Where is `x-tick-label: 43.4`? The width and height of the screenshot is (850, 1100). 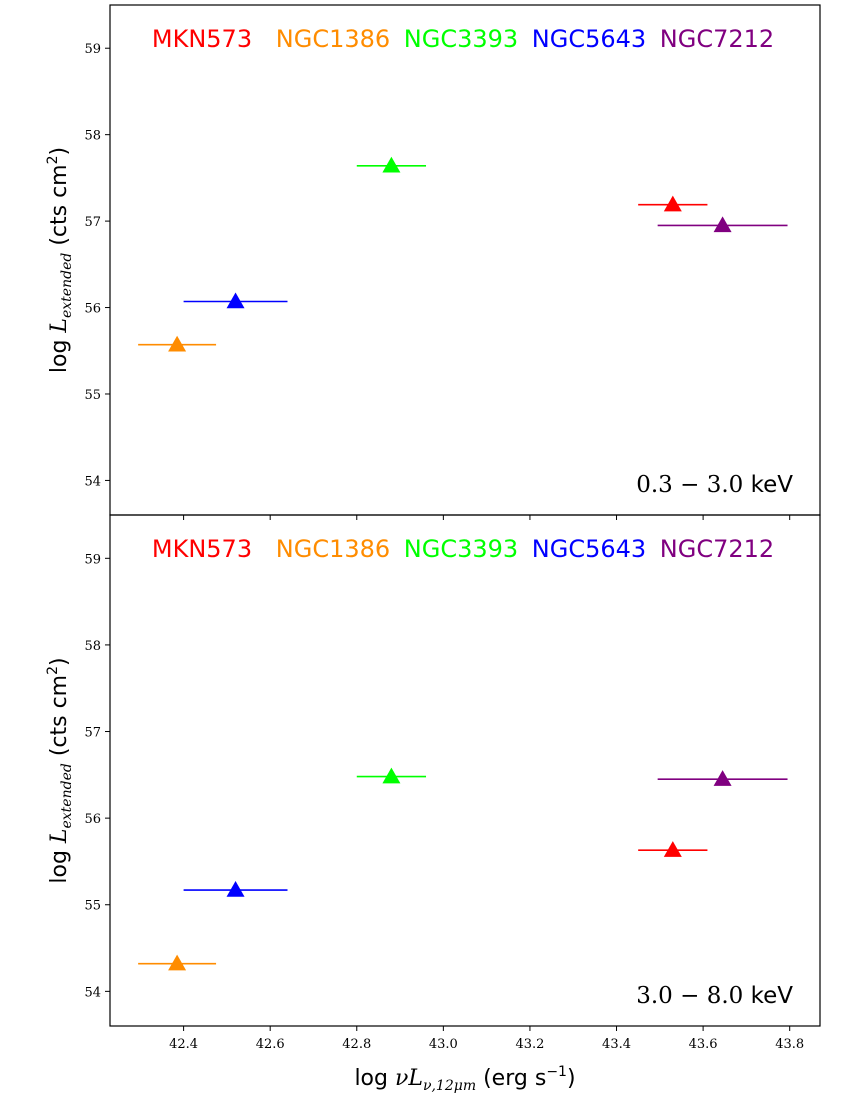 x-tick-label: 43.4 is located at coordinates (616, 1044).